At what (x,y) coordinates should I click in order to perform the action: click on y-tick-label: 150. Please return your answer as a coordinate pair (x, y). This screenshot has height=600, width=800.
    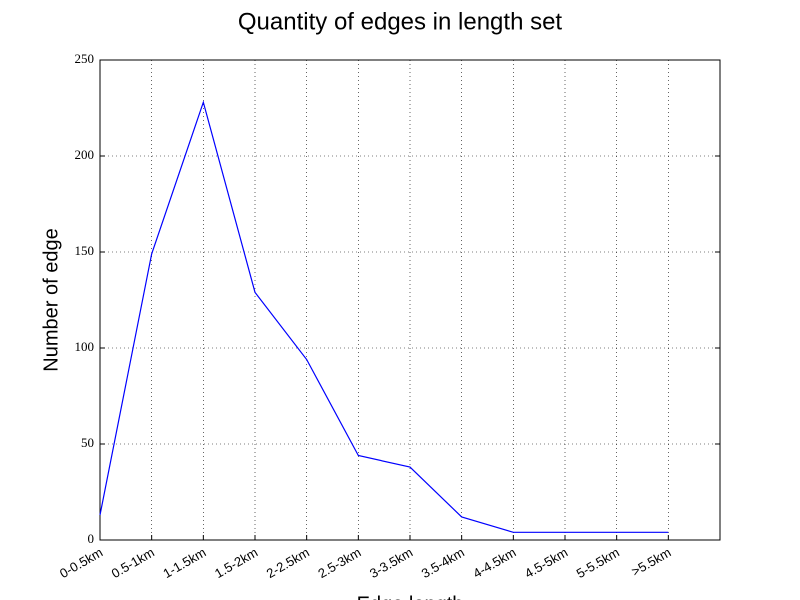
    Looking at the image, I should click on (85, 250).